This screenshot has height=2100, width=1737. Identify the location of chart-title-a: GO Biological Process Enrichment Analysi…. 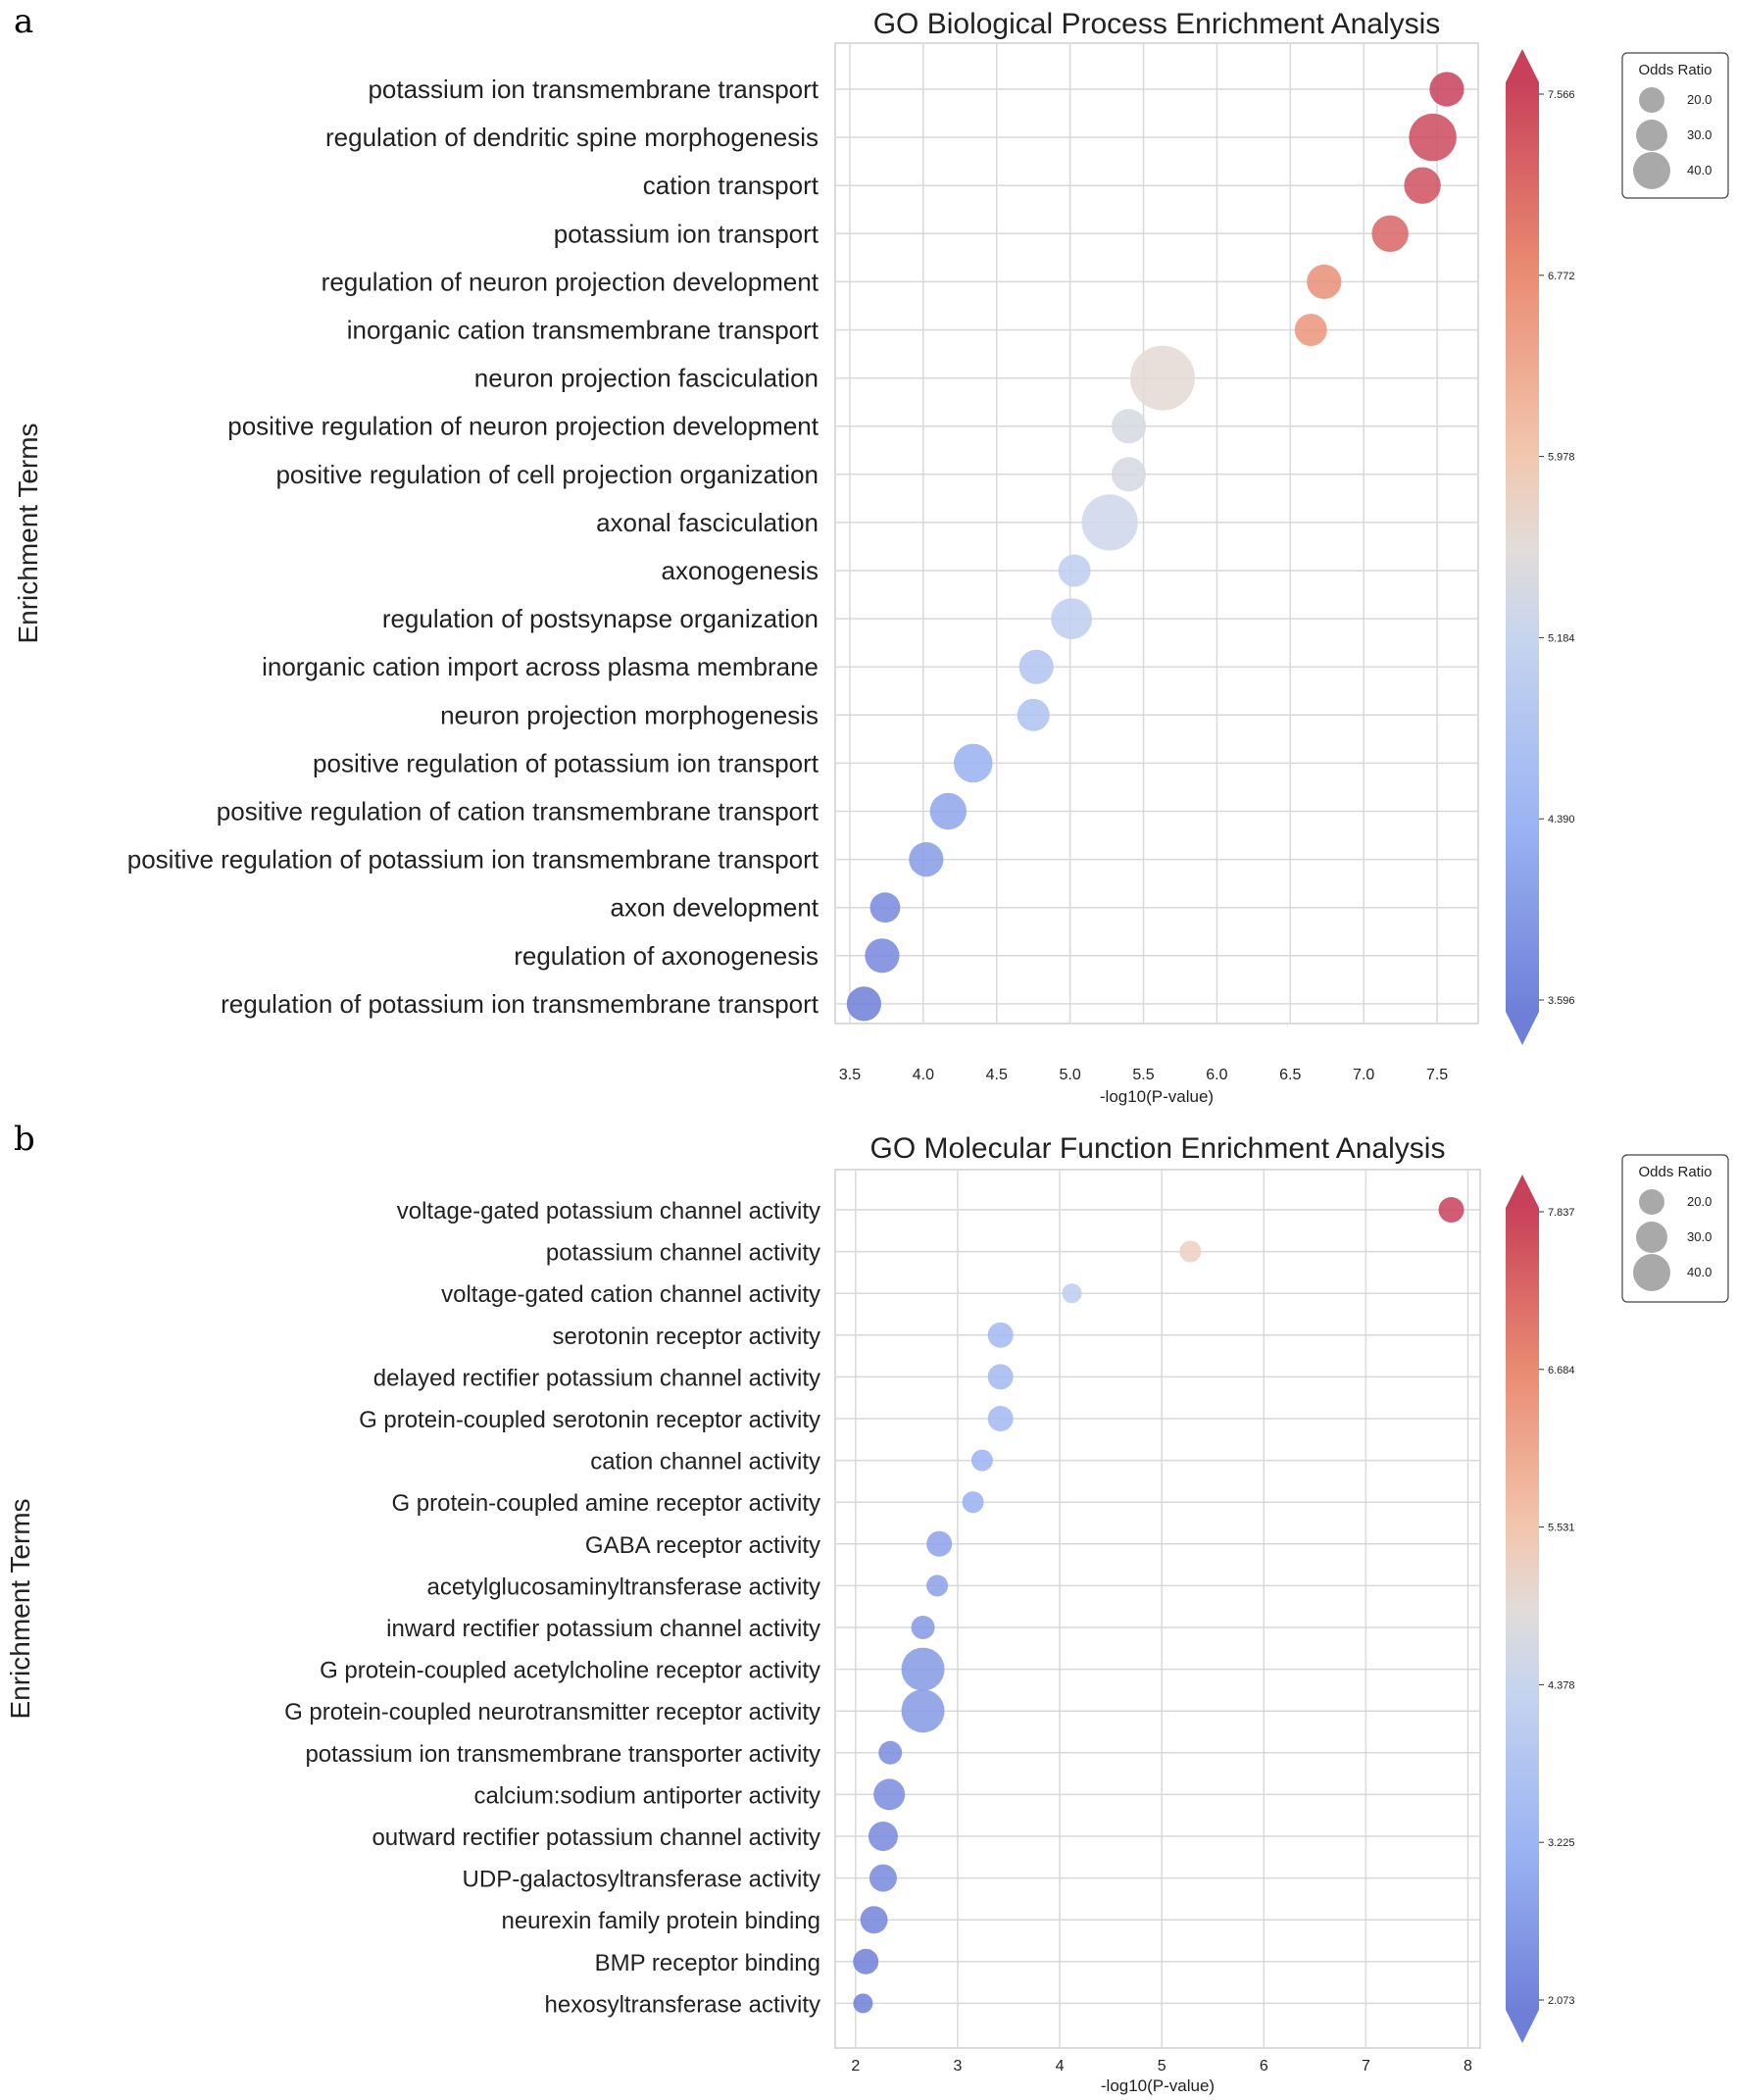
(1157, 24).